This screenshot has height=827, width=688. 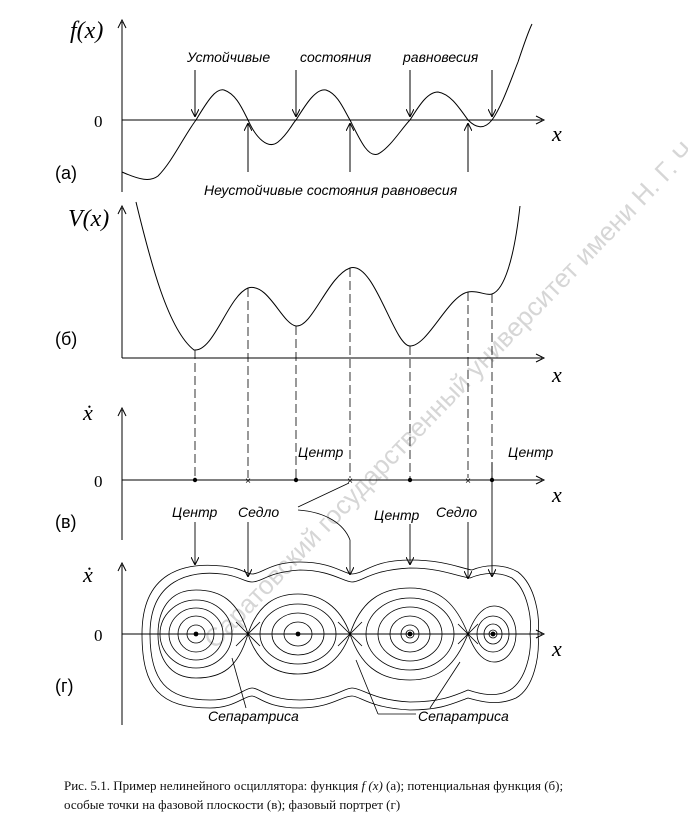 What do you see at coordinates (556, 374) in the screenshot?
I see `panel-b-xlabel: x` at bounding box center [556, 374].